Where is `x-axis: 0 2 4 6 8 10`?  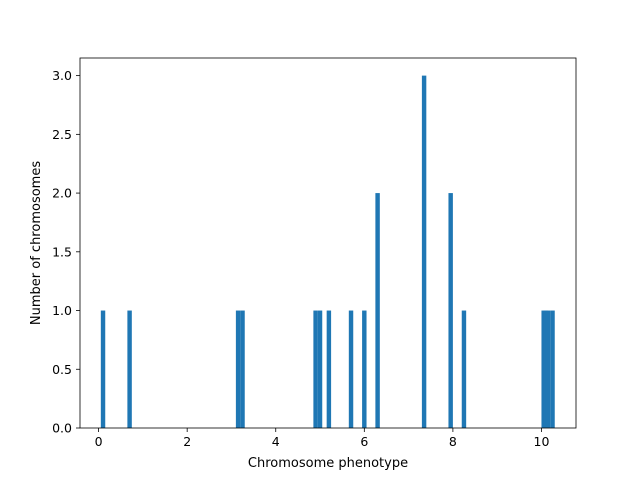 x-axis: 0 2 4 6 8 10 is located at coordinates (322, 438).